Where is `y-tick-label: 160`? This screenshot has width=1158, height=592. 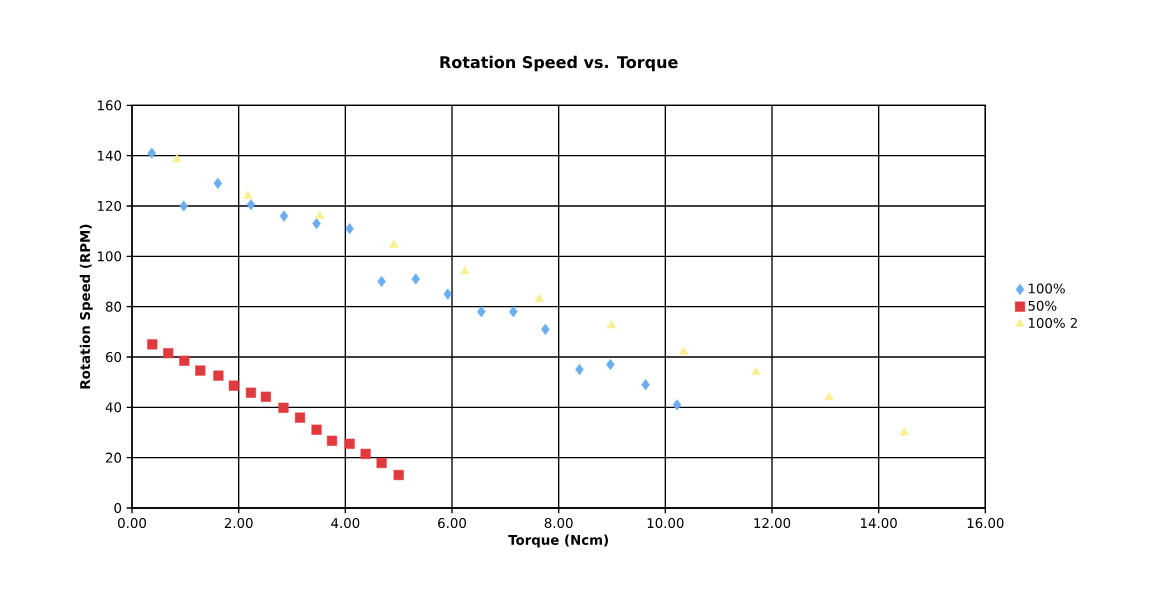
y-tick-label: 160 is located at coordinates (109, 105).